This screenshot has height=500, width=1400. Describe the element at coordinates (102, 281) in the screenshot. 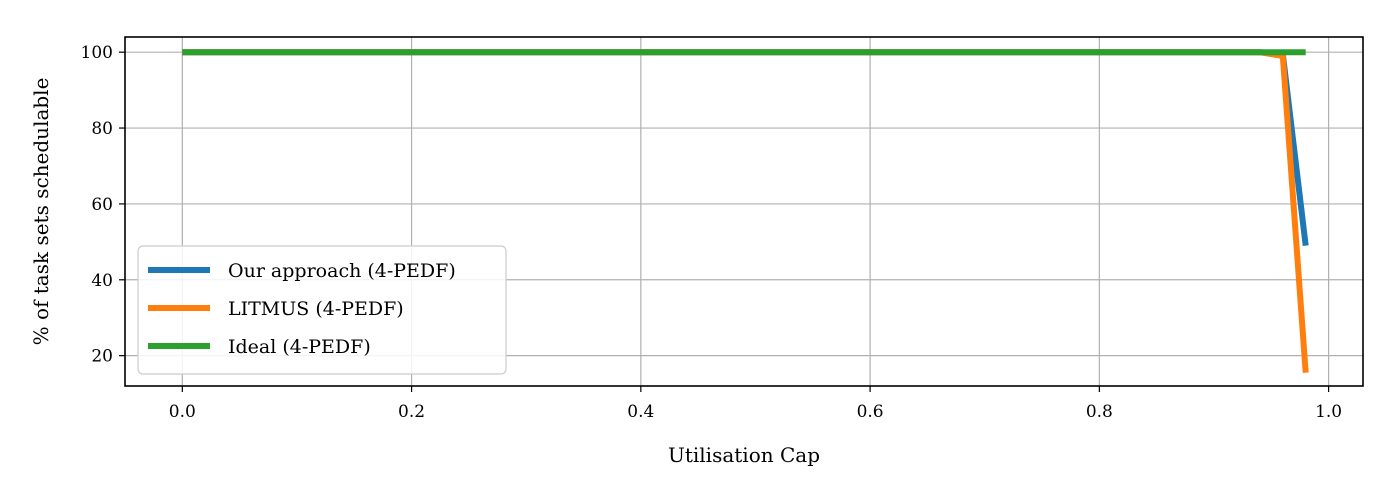

I see `y-tick-label: 40` at that location.